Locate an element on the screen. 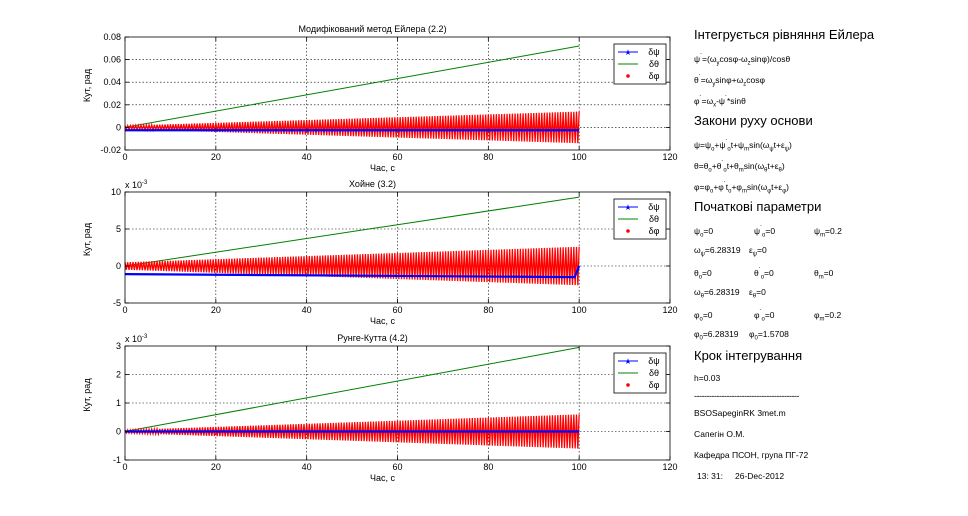 The image size is (968, 516). y-tick-label: 0.08 is located at coordinates (112, 37).